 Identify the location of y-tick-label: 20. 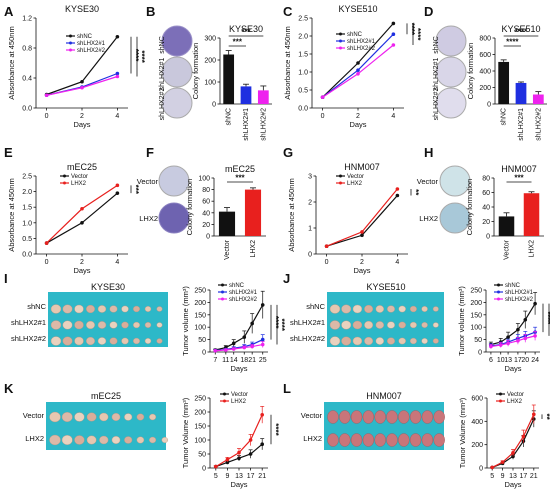
(206, 225).